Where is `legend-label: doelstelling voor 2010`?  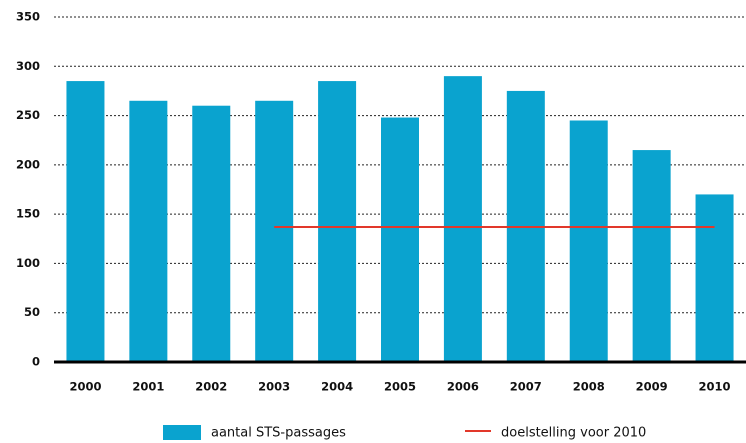 legend-label: doelstelling voor 2010 is located at coordinates (573, 433).